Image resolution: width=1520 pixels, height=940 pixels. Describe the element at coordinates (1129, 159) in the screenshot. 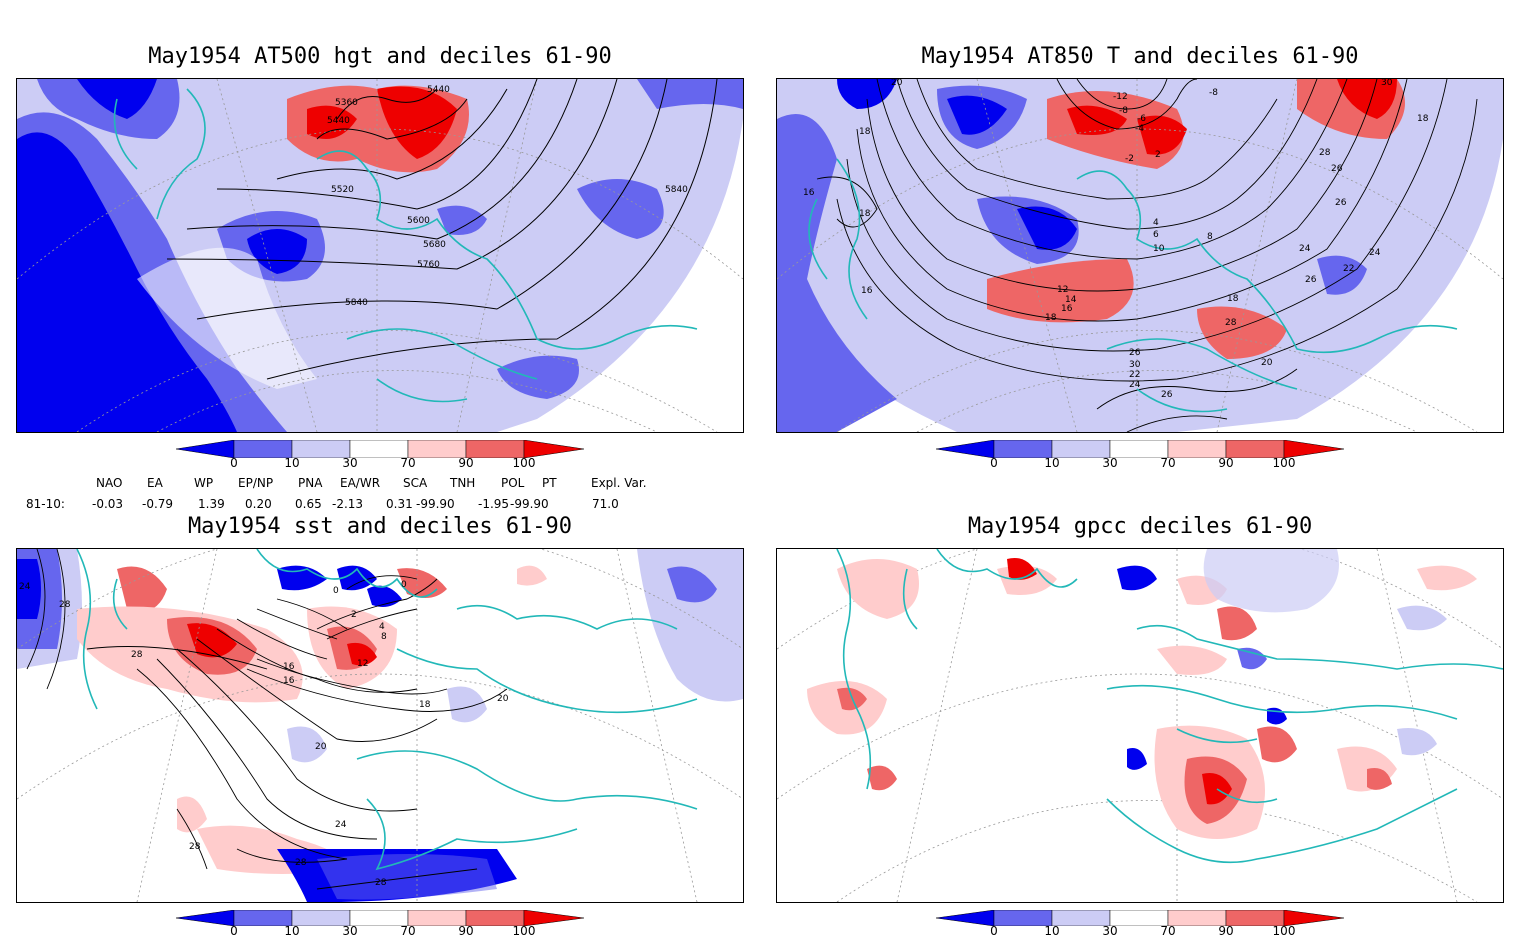

I see `contour-label: -2` at that location.